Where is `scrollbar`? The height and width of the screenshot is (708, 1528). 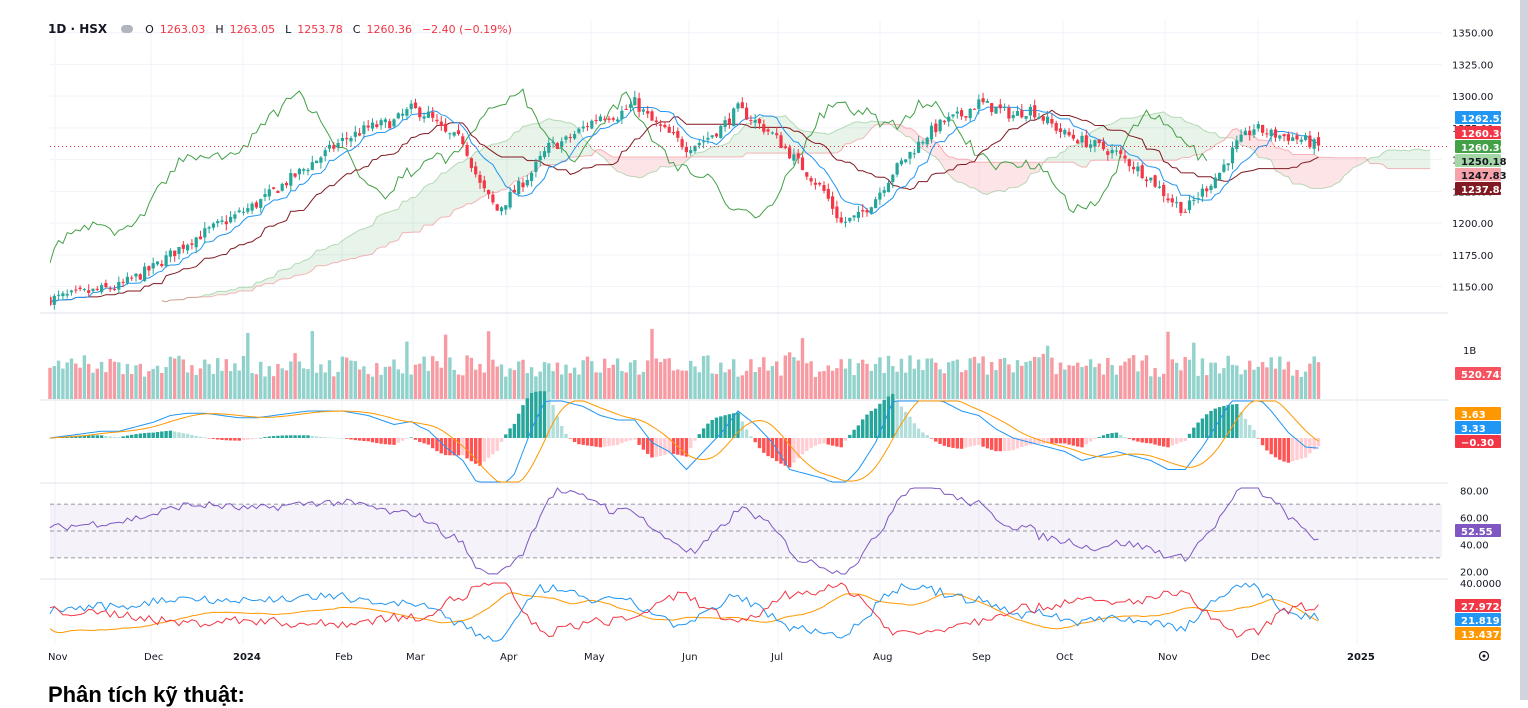
scrollbar is located at coordinates (1524, 350).